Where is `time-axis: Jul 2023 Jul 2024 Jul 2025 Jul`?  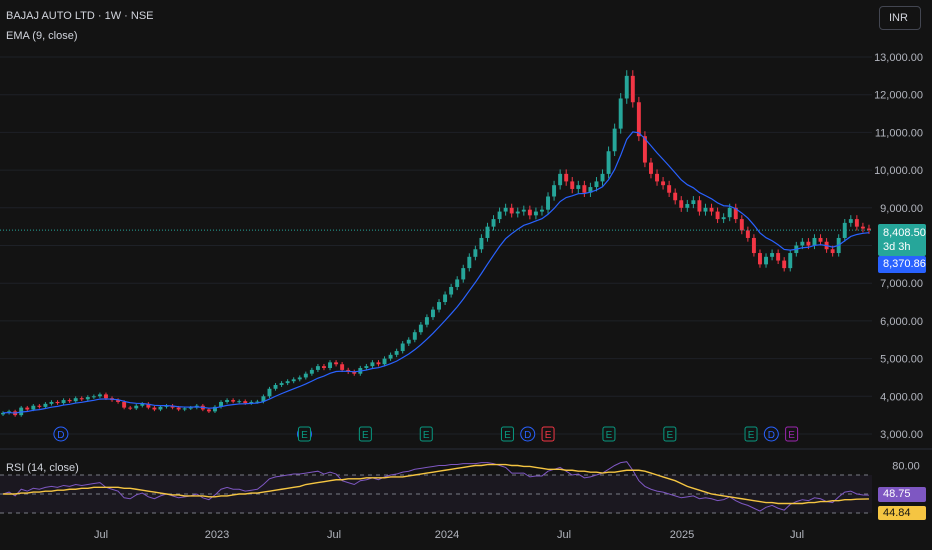 time-axis: Jul 2023 Jul 2024 Jul 2025 Jul is located at coordinates (449, 535).